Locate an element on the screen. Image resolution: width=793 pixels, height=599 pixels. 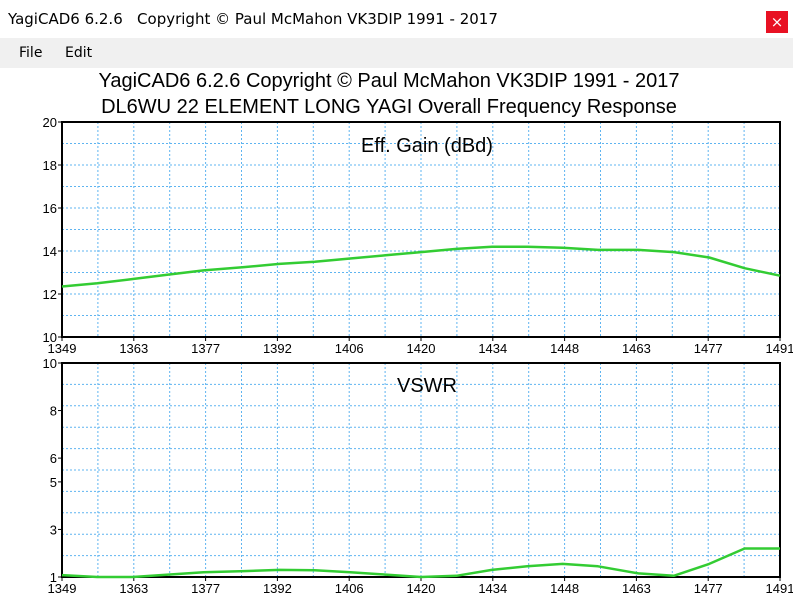
close-button: × is located at coordinates (777, 22).